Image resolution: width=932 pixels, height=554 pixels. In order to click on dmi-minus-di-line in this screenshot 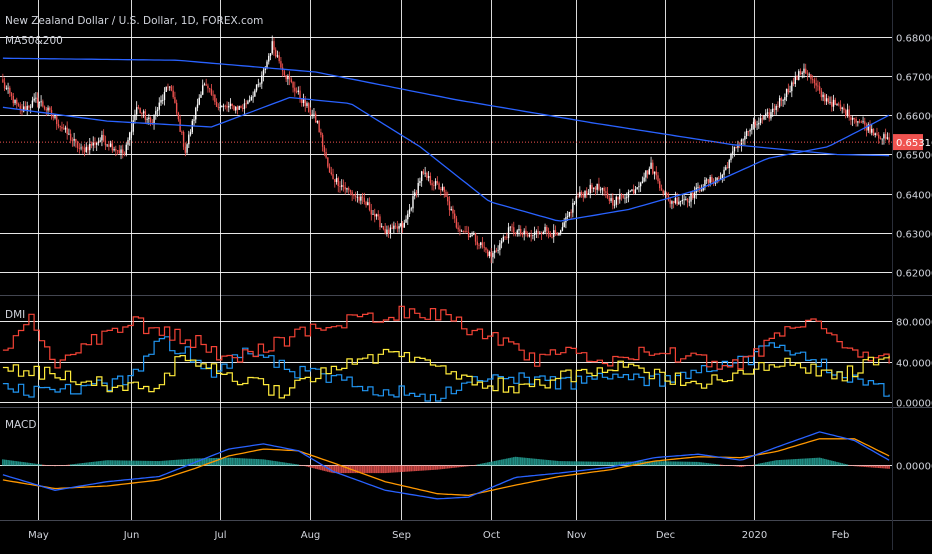, I will do `click(446, 337)`.